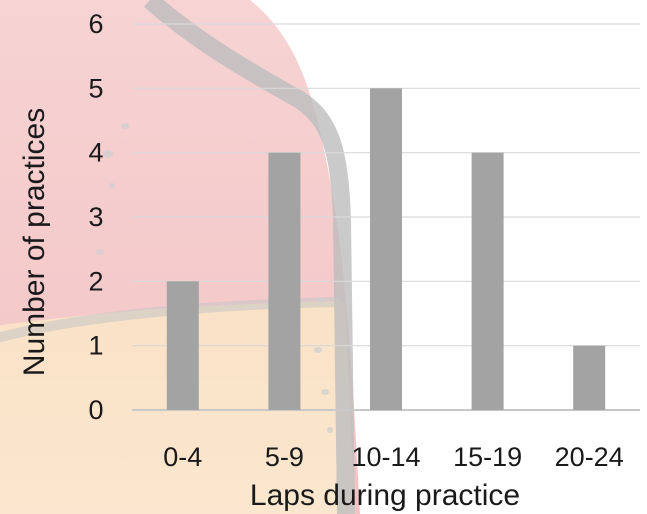 The height and width of the screenshot is (514, 647). What do you see at coordinates (284, 457) in the screenshot?
I see `x-tick-label: 5-9` at bounding box center [284, 457].